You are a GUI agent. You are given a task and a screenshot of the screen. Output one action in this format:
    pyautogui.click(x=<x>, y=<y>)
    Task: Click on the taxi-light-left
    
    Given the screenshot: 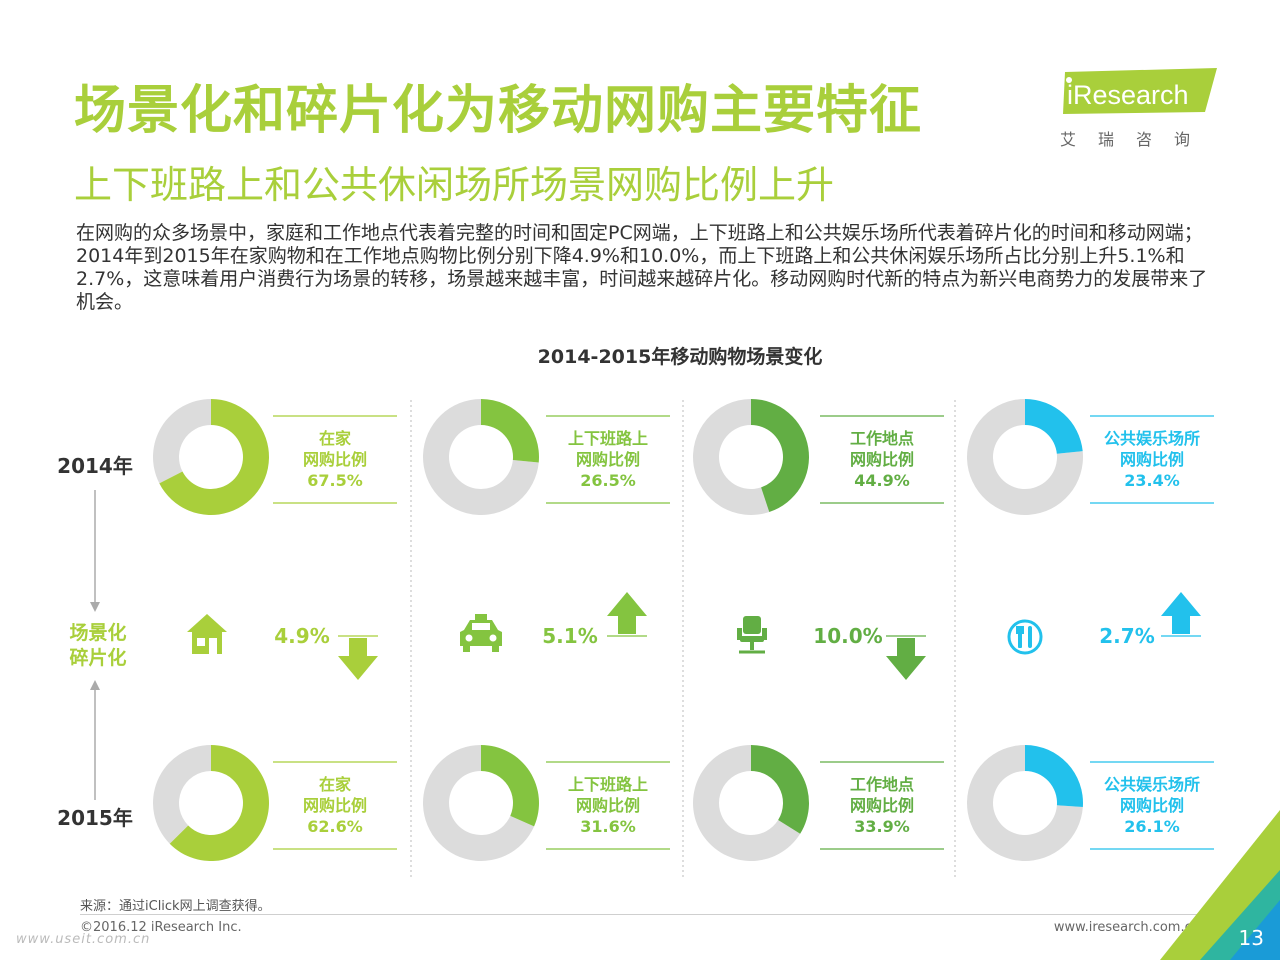 What is the action you would take?
    pyautogui.click(x=469, y=638)
    